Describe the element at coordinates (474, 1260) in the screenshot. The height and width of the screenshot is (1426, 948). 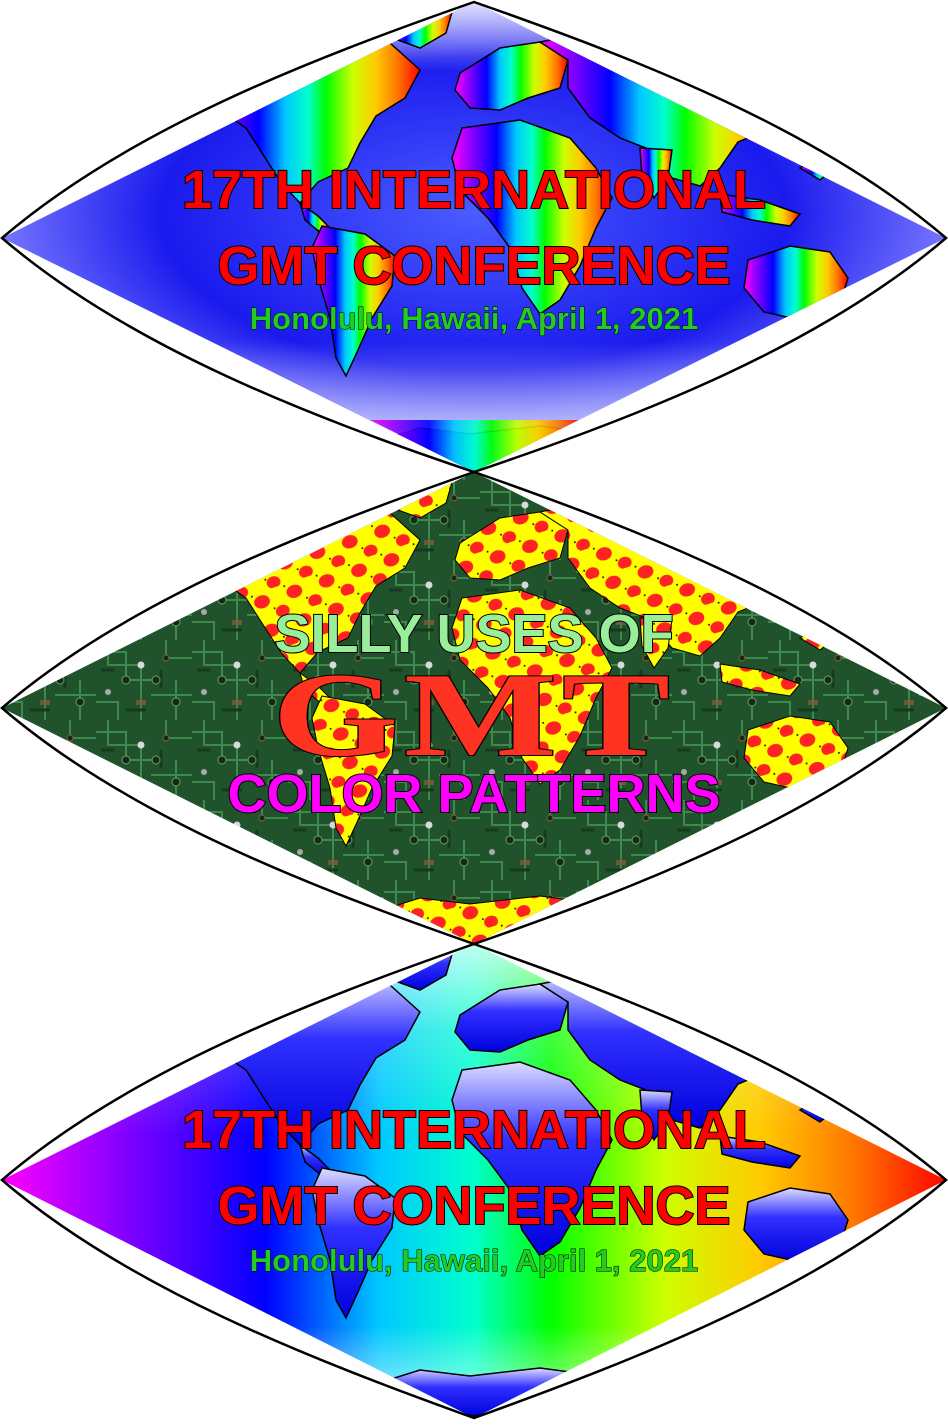
I see `bottom-subtitle: Honolulu, Hawaii, April 1, 2021` at that location.